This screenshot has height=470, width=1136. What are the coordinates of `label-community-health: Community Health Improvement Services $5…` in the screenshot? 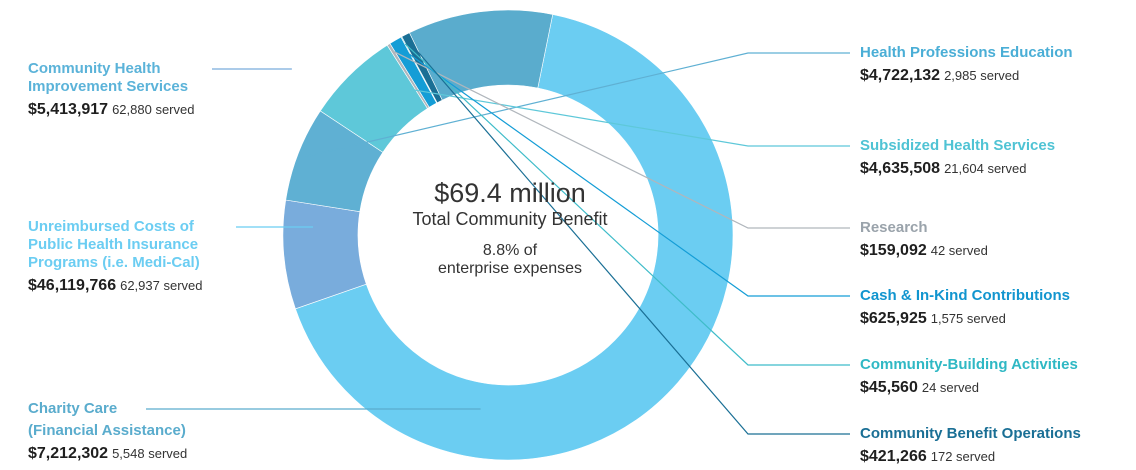 It's located at (111, 89).